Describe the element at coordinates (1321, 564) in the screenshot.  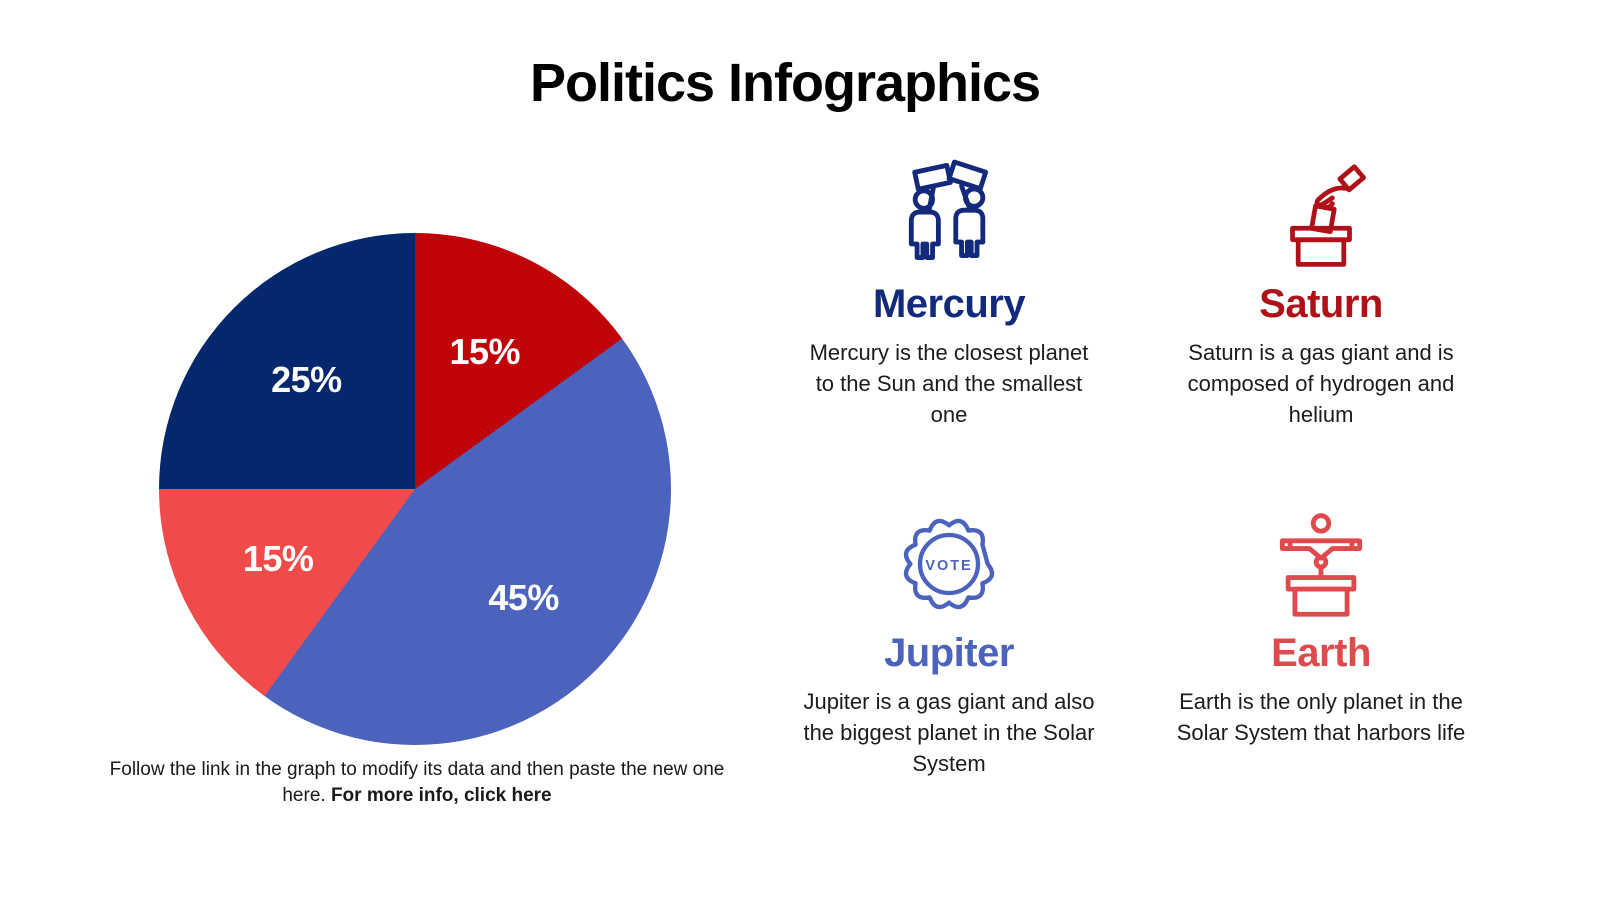
I see `podium-speaker-icon` at that location.